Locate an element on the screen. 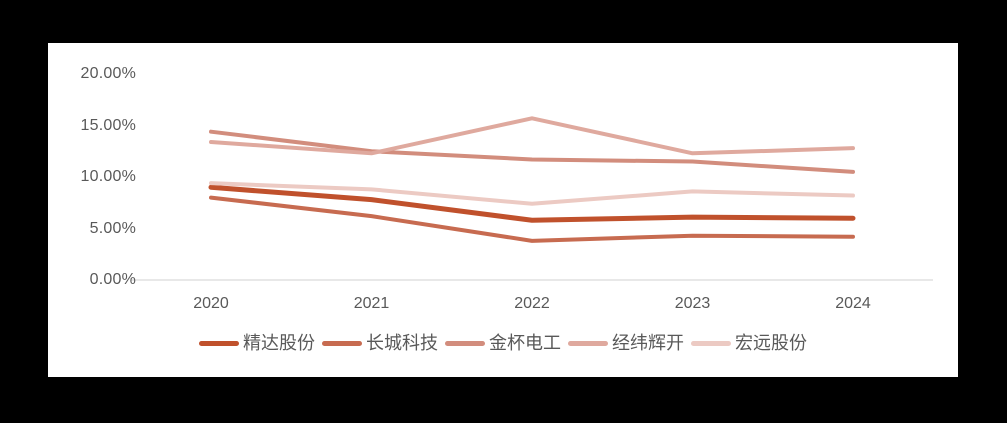 This screenshot has height=423, width=1007. x-axis-tick-label: 2022 is located at coordinates (532, 303).